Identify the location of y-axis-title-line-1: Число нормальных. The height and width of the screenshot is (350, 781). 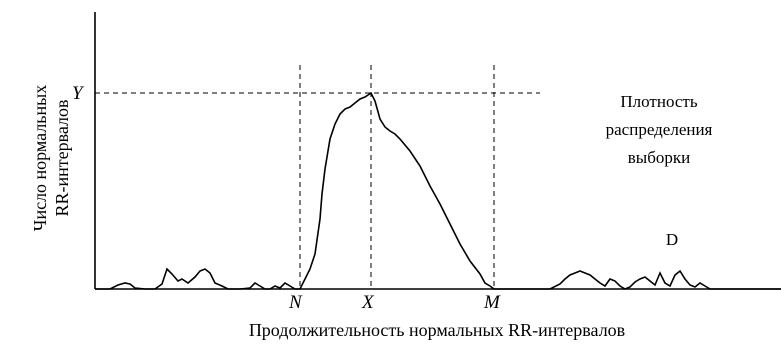
(40, 158).